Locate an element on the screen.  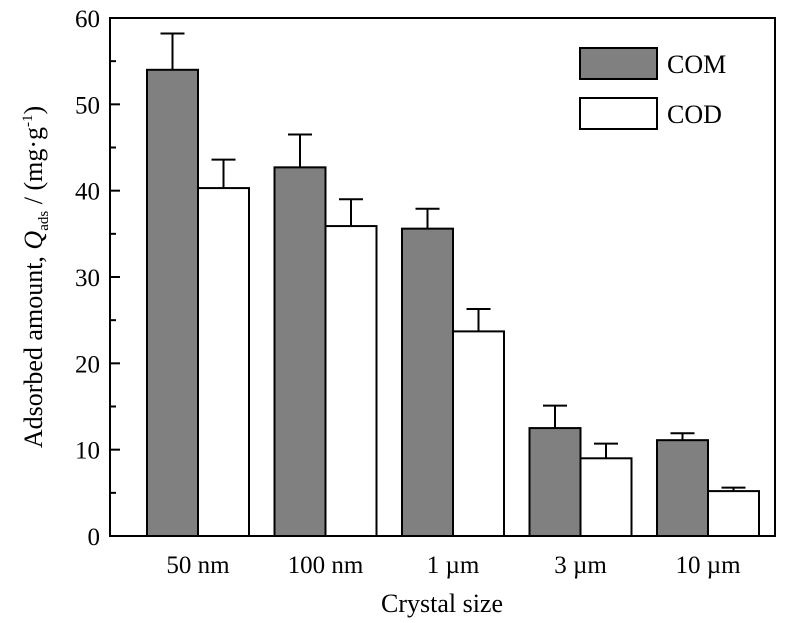
y-tick-label: 60 is located at coordinates (87, 19).